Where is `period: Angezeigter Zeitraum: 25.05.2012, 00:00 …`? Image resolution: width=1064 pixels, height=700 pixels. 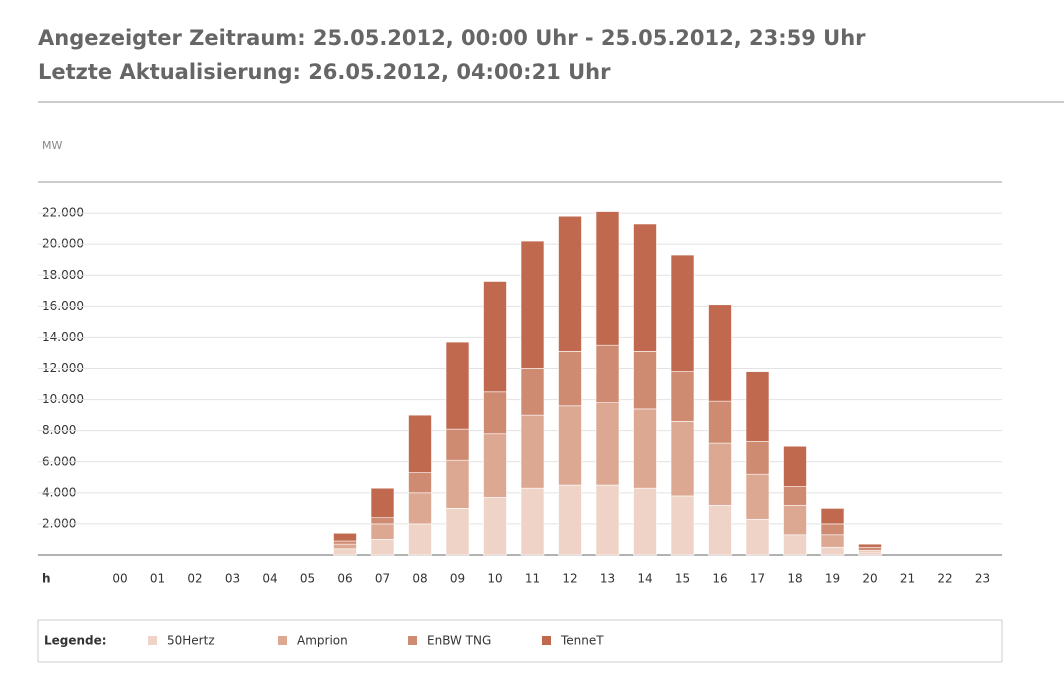 period: Angezeigter Zeitraum: 25.05.2012, 00:00 … is located at coordinates (452, 38).